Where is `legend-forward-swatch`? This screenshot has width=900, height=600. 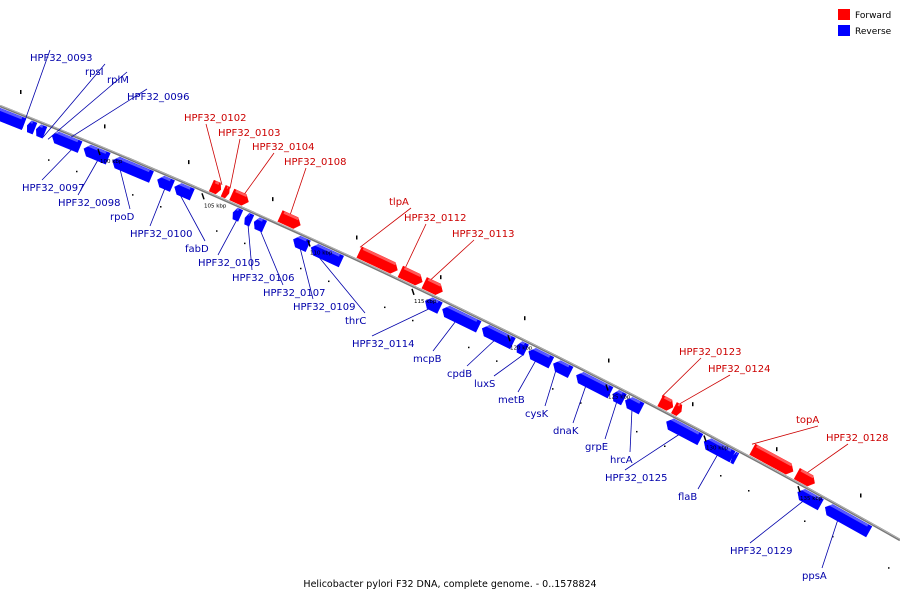 legend-forward-swatch is located at coordinates (844, 14).